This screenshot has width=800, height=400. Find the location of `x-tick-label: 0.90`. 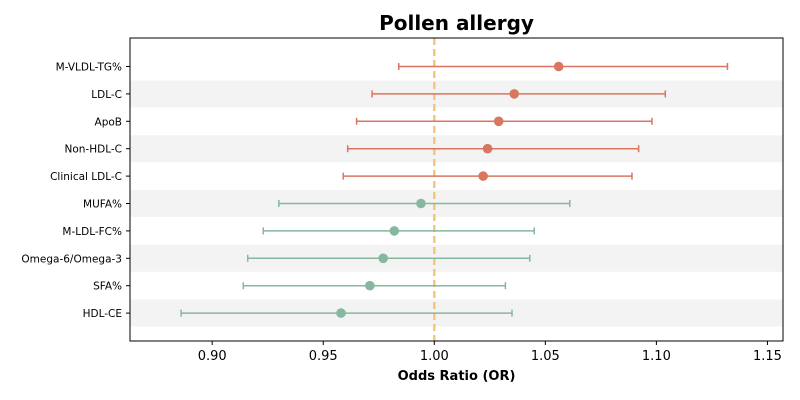

x-tick-label: 0.90 is located at coordinates (212, 356).